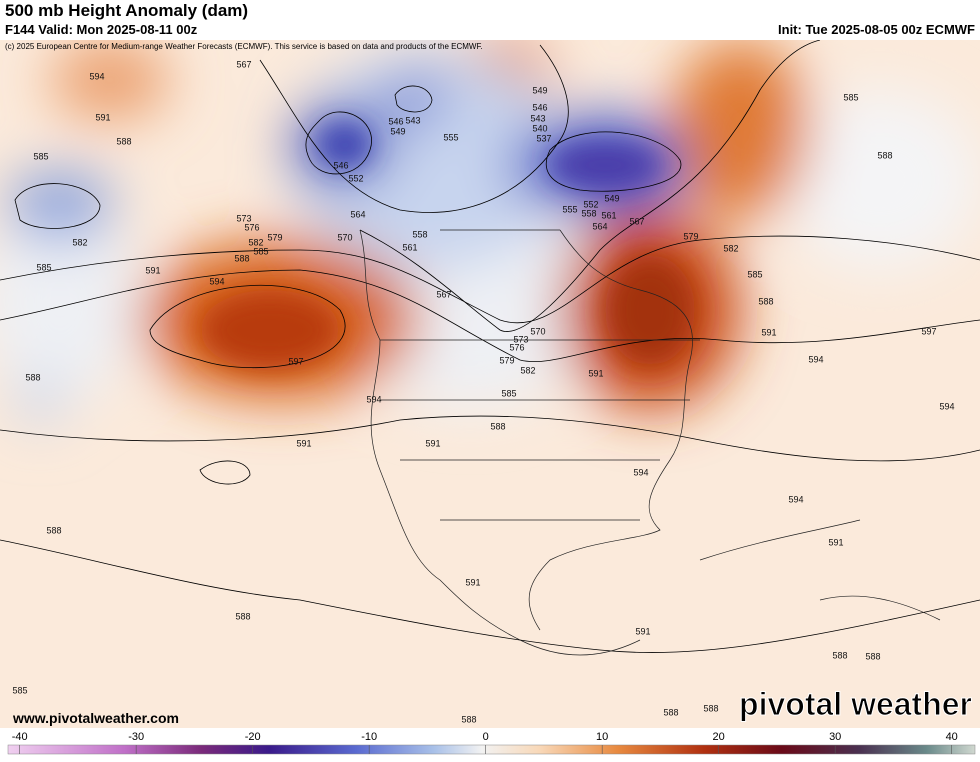 Image resolution: width=980 pixels, height=762 pixels. What do you see at coordinates (95, 718) in the screenshot?
I see `website: www.pivotalweather.com` at bounding box center [95, 718].